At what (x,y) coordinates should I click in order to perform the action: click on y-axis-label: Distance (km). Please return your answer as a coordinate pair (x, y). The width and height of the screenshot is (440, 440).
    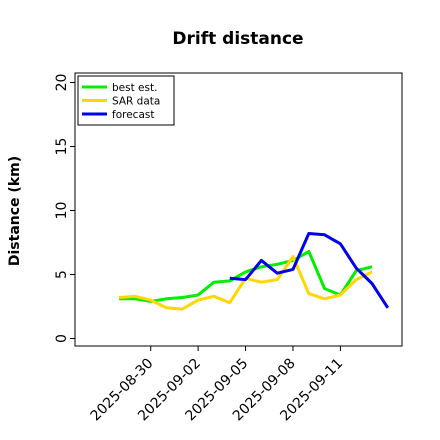
    Looking at the image, I should click on (15, 211).